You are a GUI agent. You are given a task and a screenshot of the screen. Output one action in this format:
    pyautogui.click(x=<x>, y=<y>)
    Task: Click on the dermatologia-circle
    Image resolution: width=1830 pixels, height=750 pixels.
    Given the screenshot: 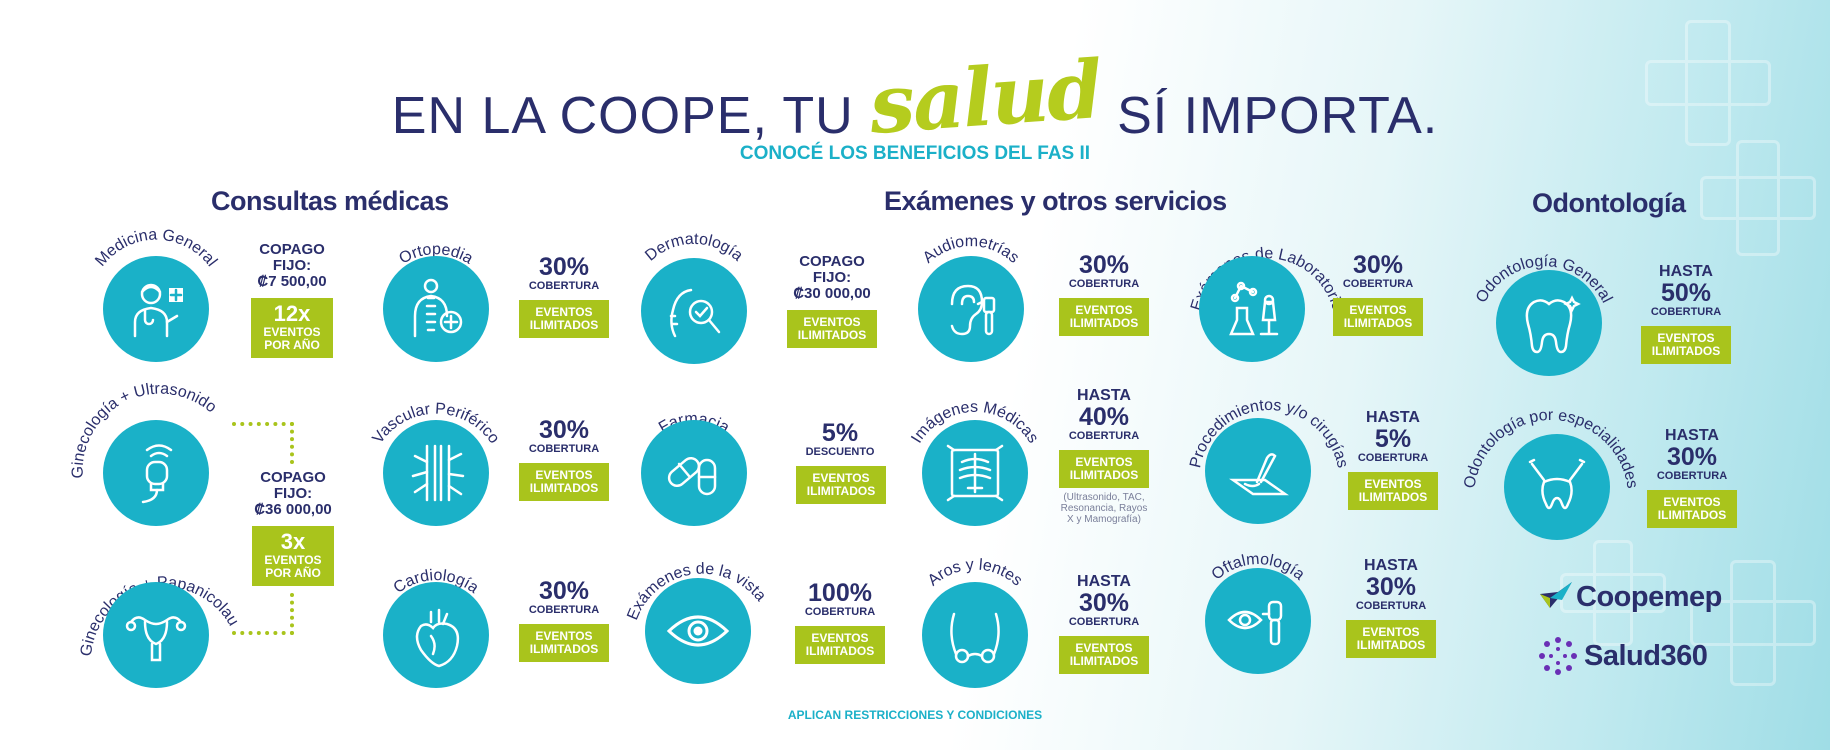 What is the action you would take?
    pyautogui.click(x=694, y=311)
    